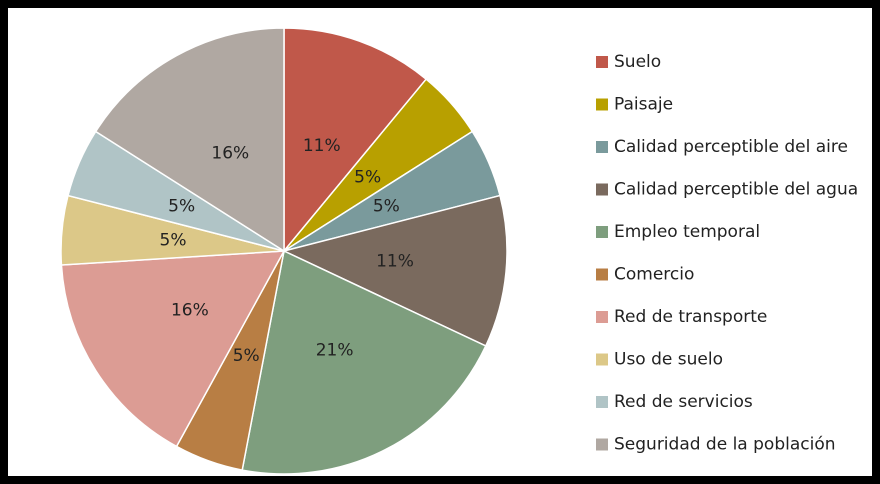 The image size is (880, 484). I want to click on legend-label: Suelo, so click(637, 62).